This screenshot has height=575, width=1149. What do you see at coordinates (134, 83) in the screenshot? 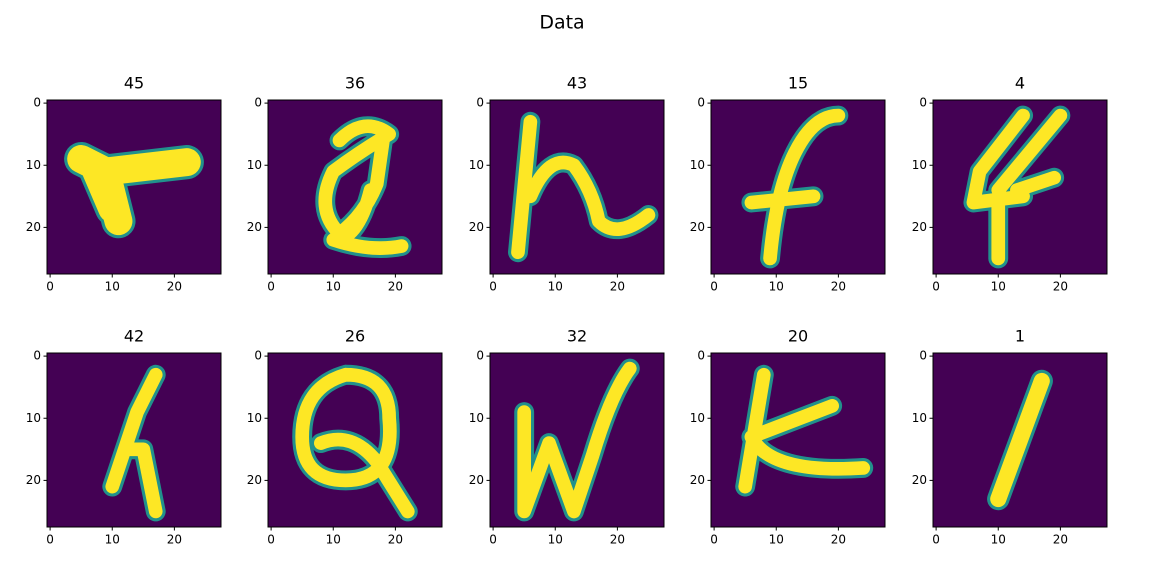
I see `subplot-title: 45` at bounding box center [134, 83].